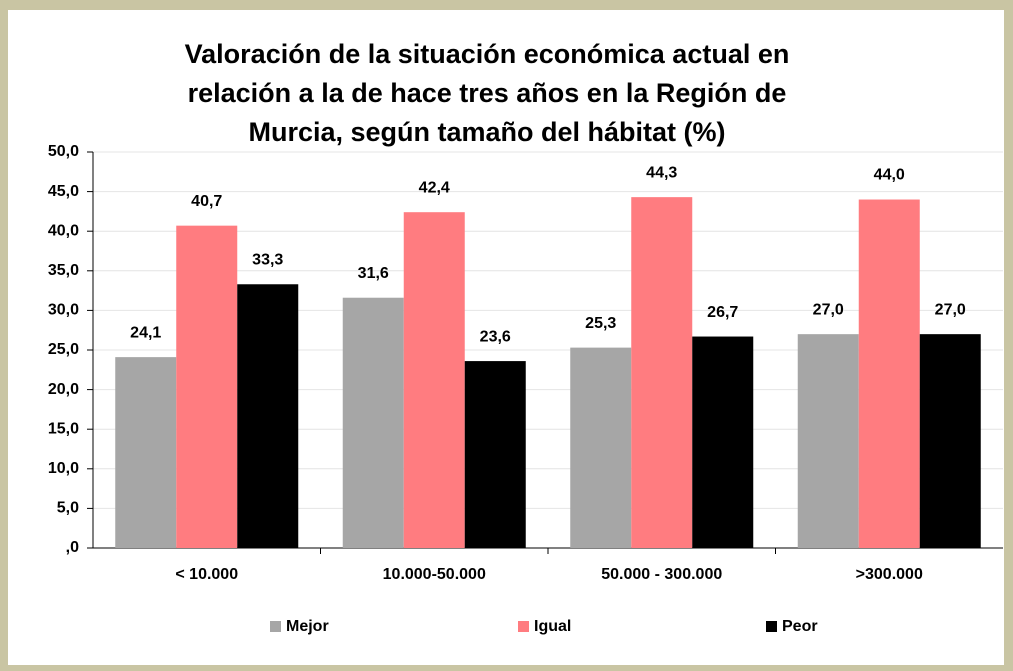  Describe the element at coordinates (206, 574) in the screenshot. I see `x-tick-label: < 10.000` at that location.